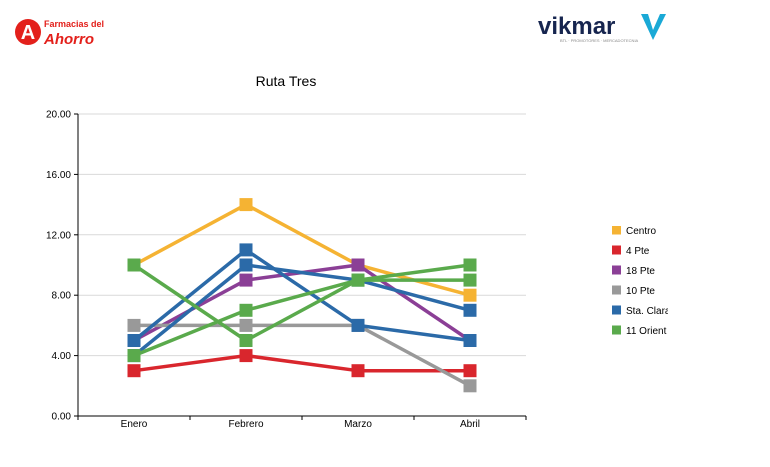 This screenshot has width=770, height=467. What do you see at coordinates (599, 40) in the screenshot?
I see `vikmar-tagline: BTL · PROMOTORES · MERCADOTECNIA` at bounding box center [599, 40].